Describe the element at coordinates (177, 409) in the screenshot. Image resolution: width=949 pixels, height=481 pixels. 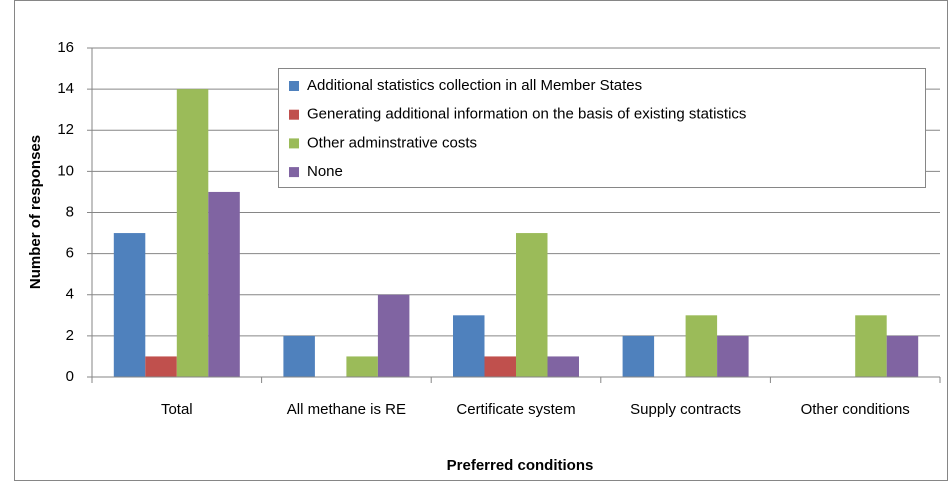
I see `x-tick-label: Total` at that location.